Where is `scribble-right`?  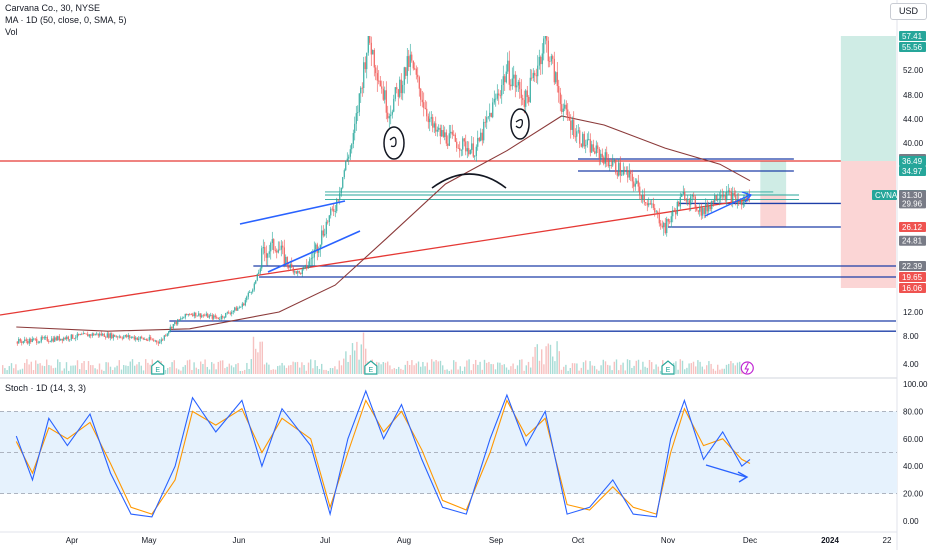 scribble-right is located at coordinates (519, 123).